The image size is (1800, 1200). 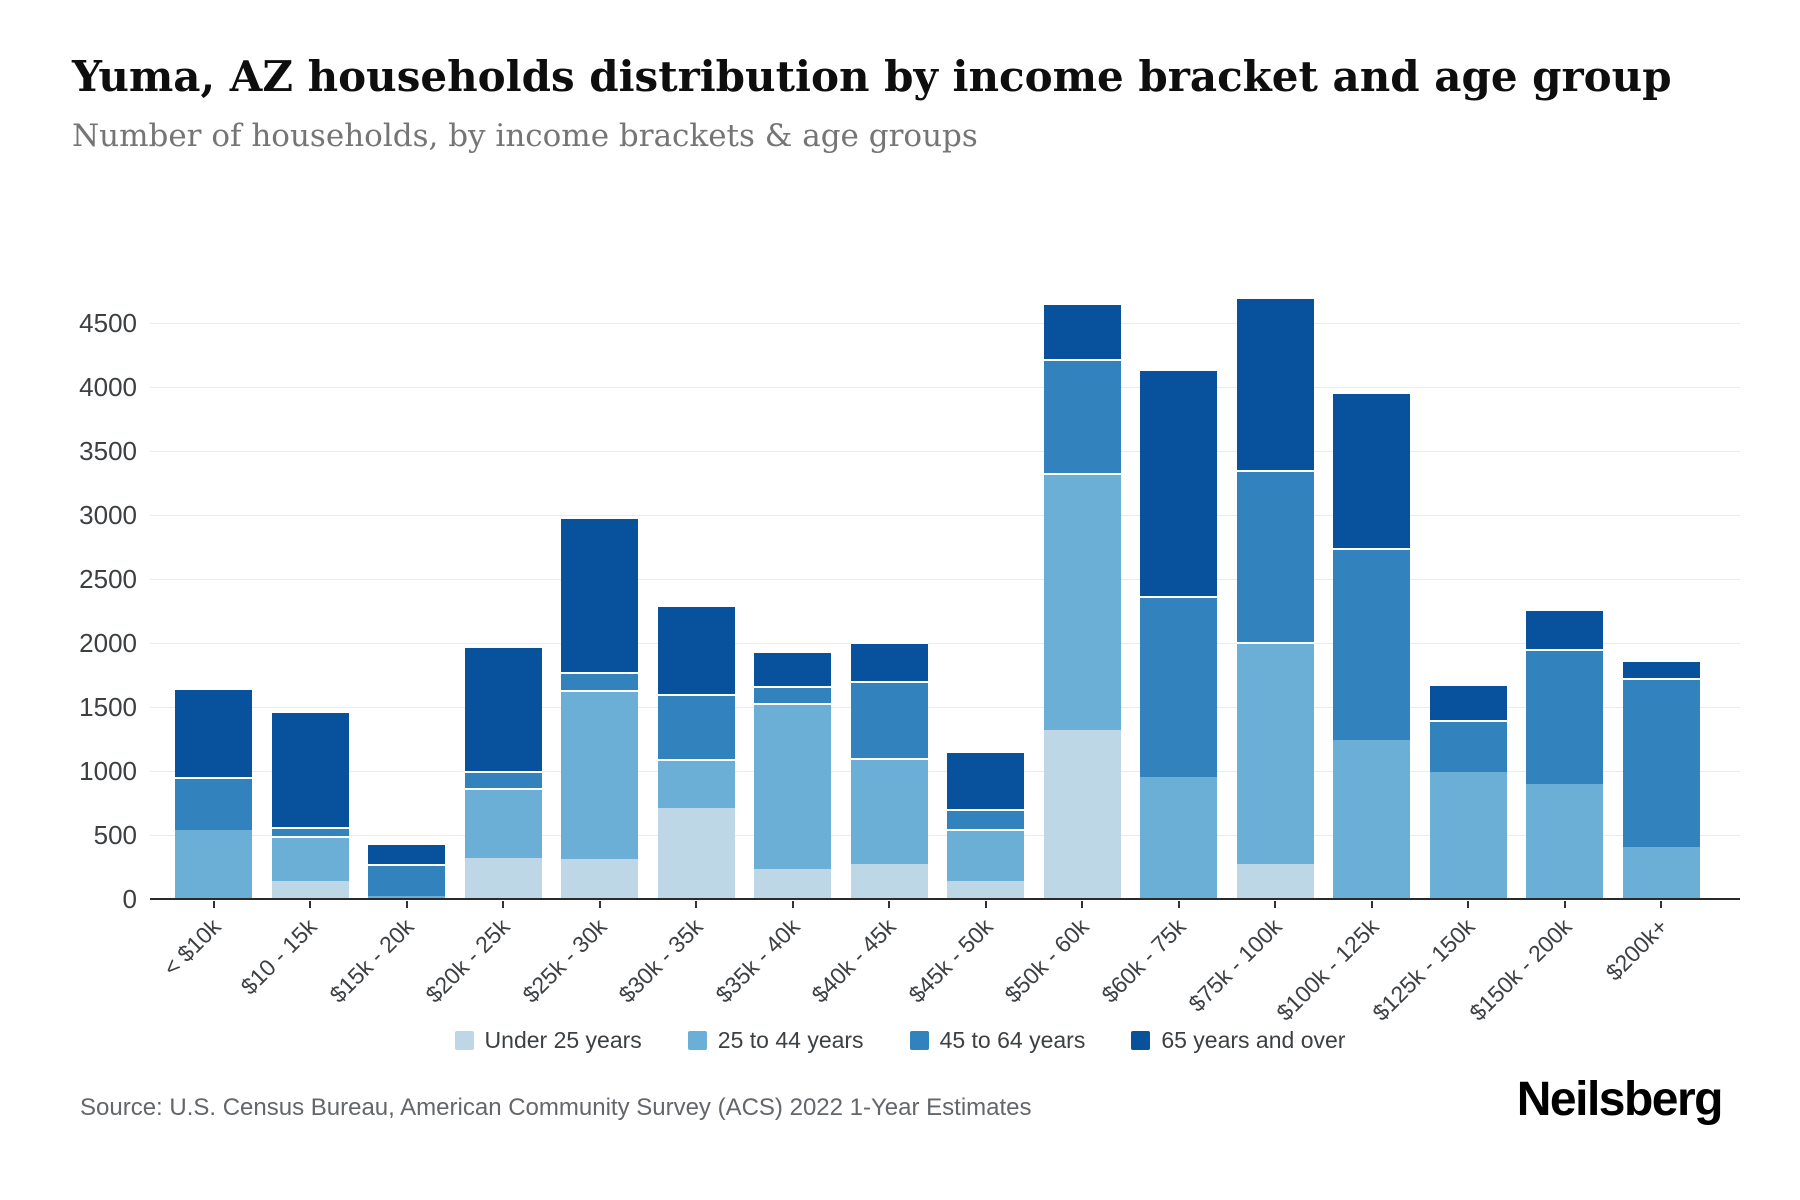 What do you see at coordinates (945, 899) in the screenshot?
I see `x-axis-line` at bounding box center [945, 899].